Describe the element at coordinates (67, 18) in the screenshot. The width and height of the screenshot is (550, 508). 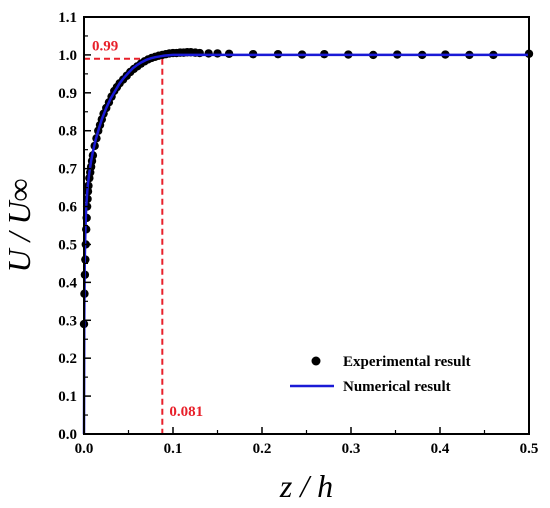
I see `y-tick-label: 1.1` at that location.